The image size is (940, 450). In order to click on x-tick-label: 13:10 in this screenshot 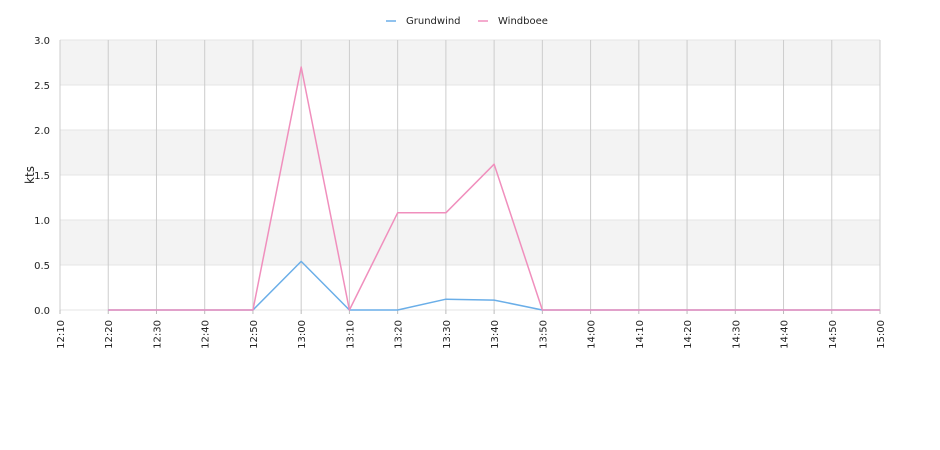, I will do `click(350, 334)`.